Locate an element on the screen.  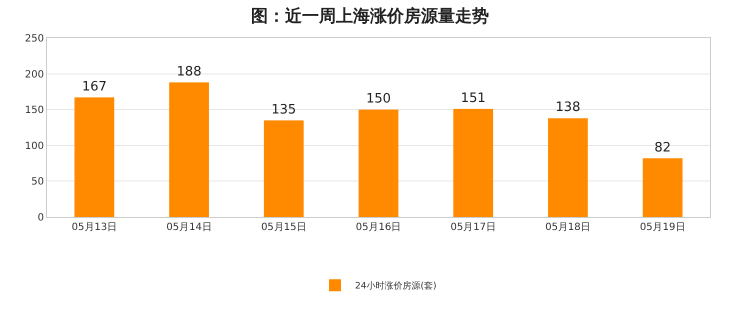
x-tick-label: 05月14日 is located at coordinates (189, 227).